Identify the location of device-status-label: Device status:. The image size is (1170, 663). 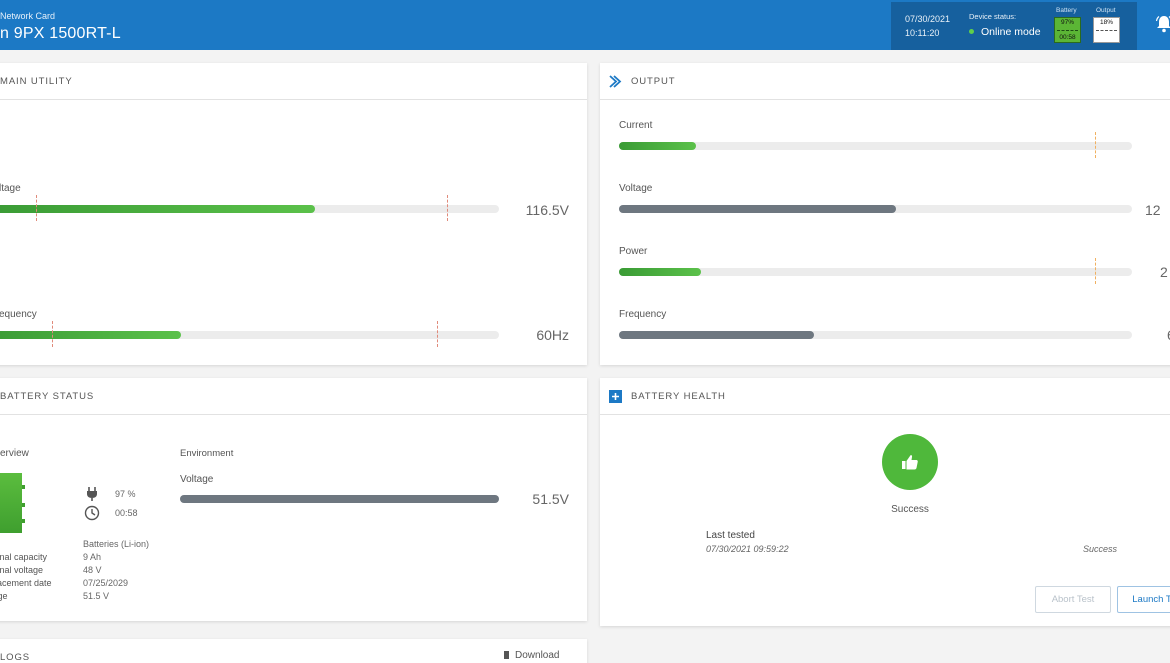
(993, 16).